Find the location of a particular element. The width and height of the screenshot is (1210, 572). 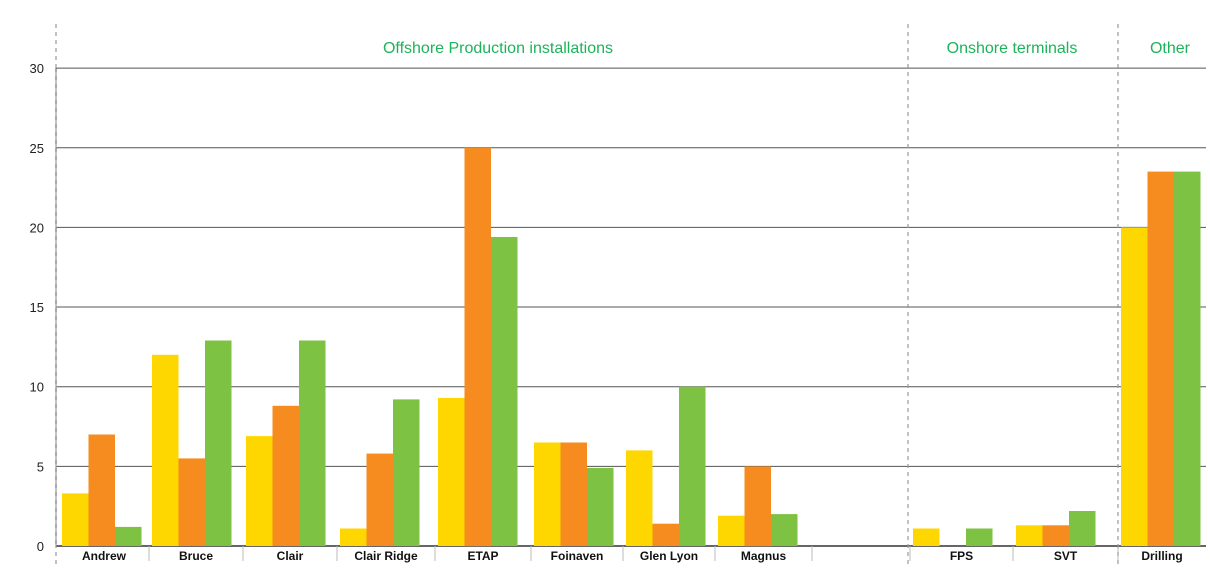

group-title: Offshore Production installations is located at coordinates (498, 48).